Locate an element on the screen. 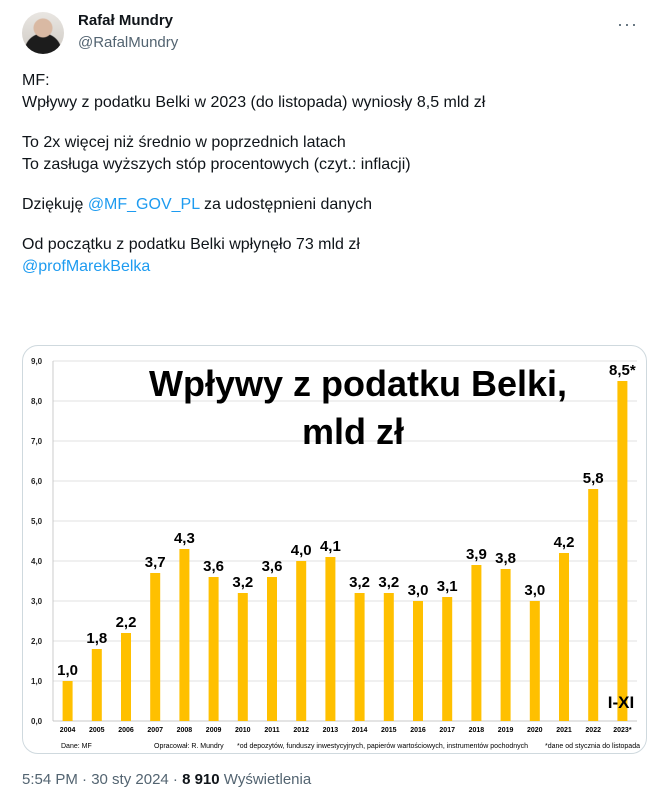  chart-subtitle: mld zł is located at coordinates (353, 431).